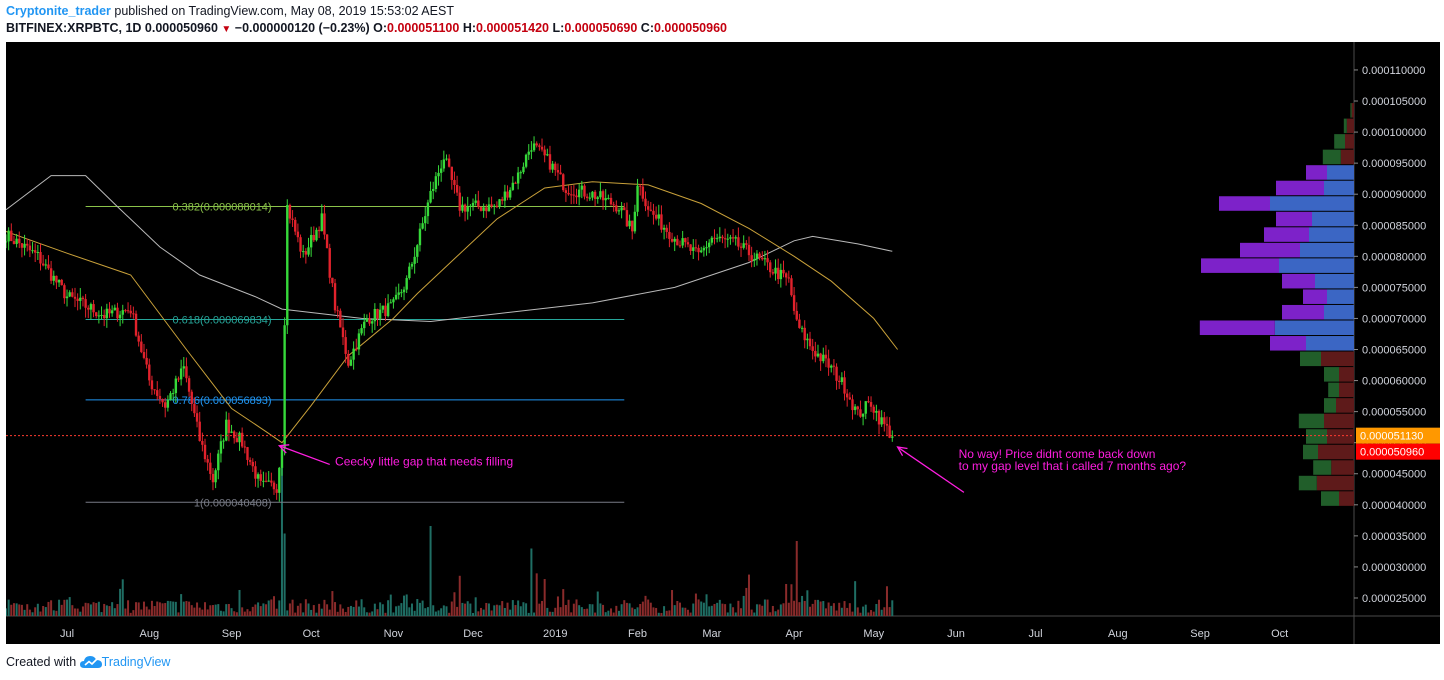 The width and height of the screenshot is (1444, 680). I want to click on fib-level-label: 0.786(0.000056893), so click(222, 401).